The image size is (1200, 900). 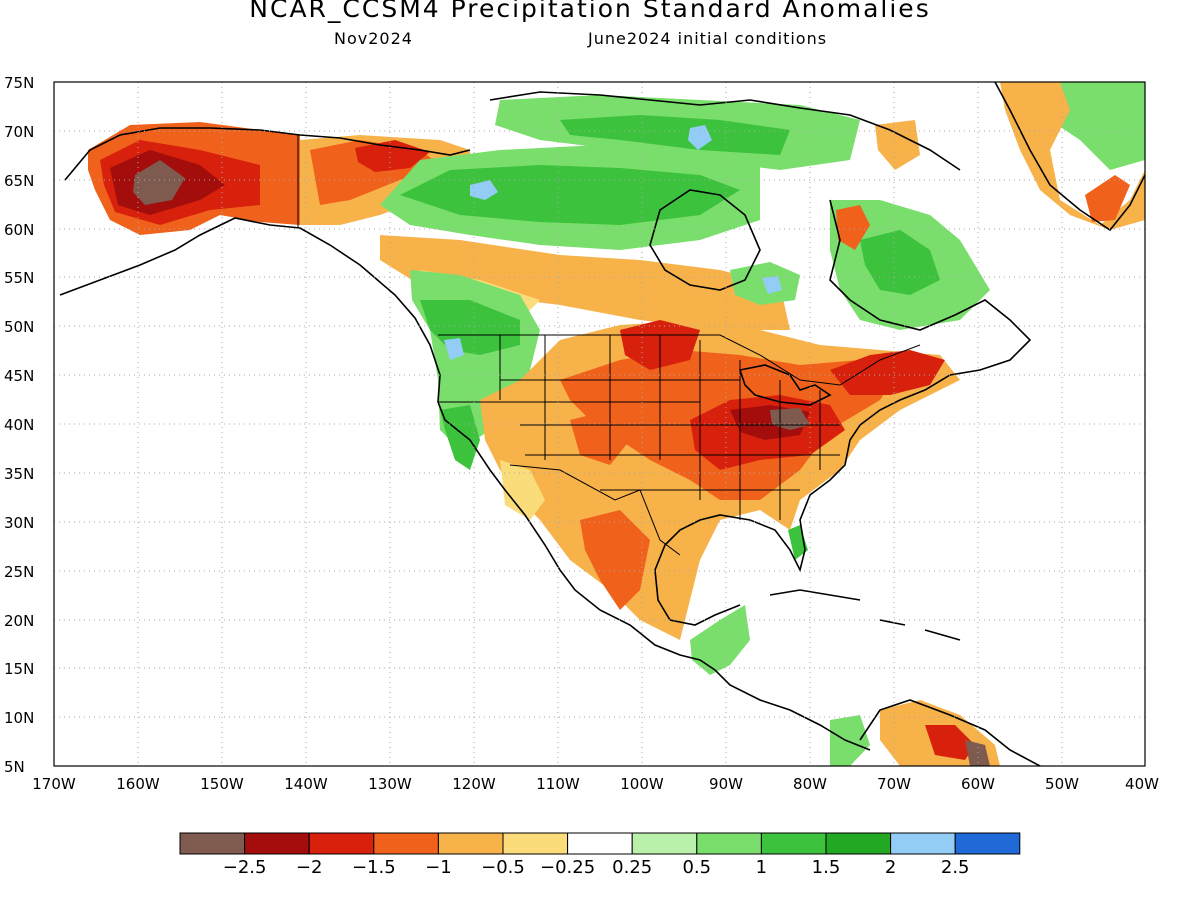 I want to click on lon-tick-label: 160W, so click(x=138, y=784).